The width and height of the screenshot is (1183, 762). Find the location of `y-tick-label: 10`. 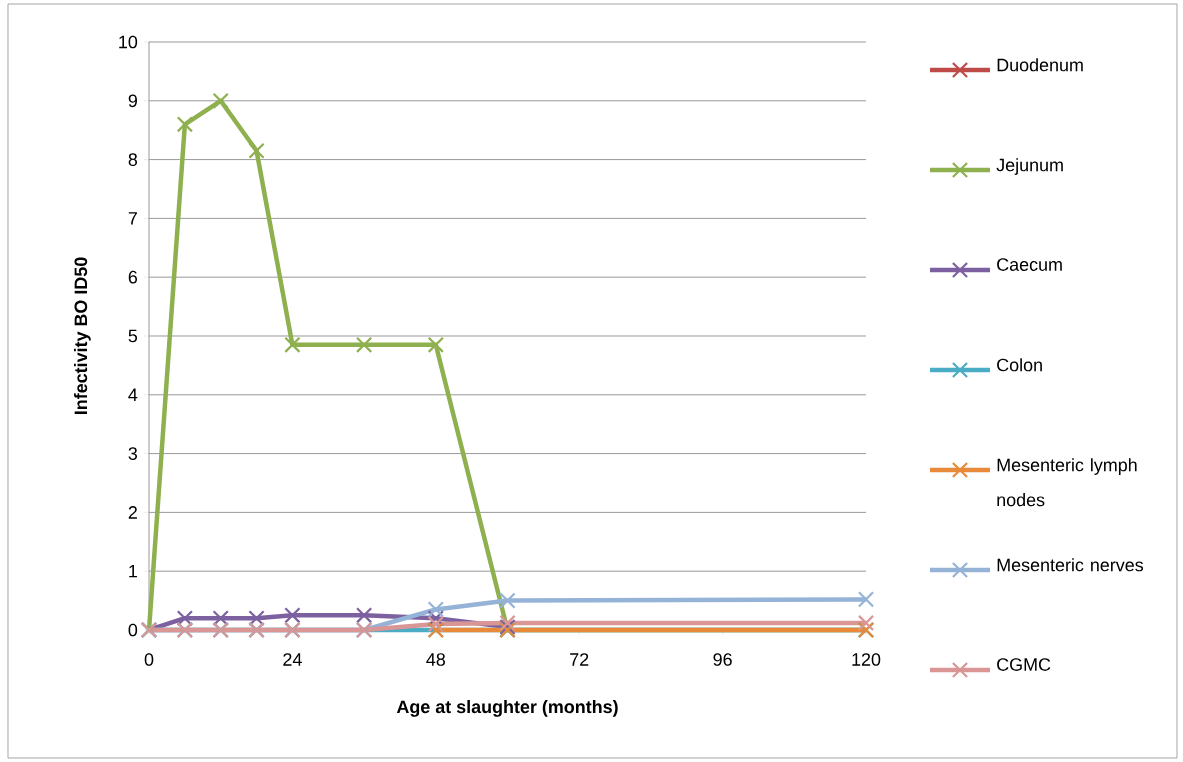

y-tick-label: 10 is located at coordinates (128, 42).